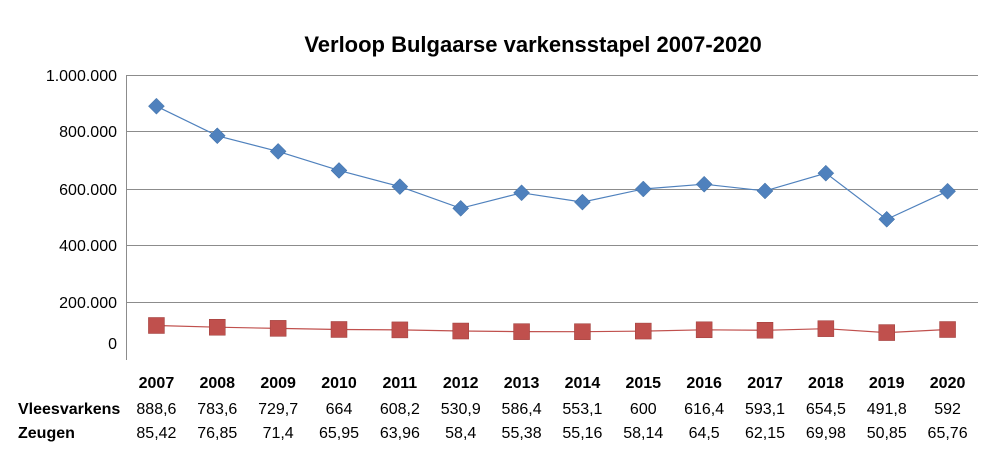 This screenshot has height=464, width=1000. Describe the element at coordinates (704, 383) in the screenshot. I see `x-tick-label: 2016` at that location.